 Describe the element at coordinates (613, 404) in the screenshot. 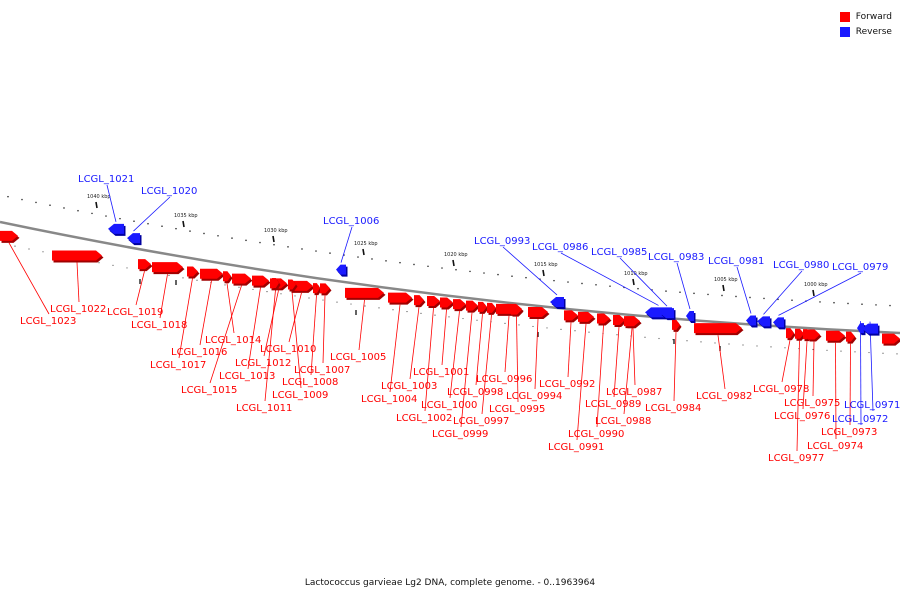

I see `gene-label: LCGL_0989` at that location.